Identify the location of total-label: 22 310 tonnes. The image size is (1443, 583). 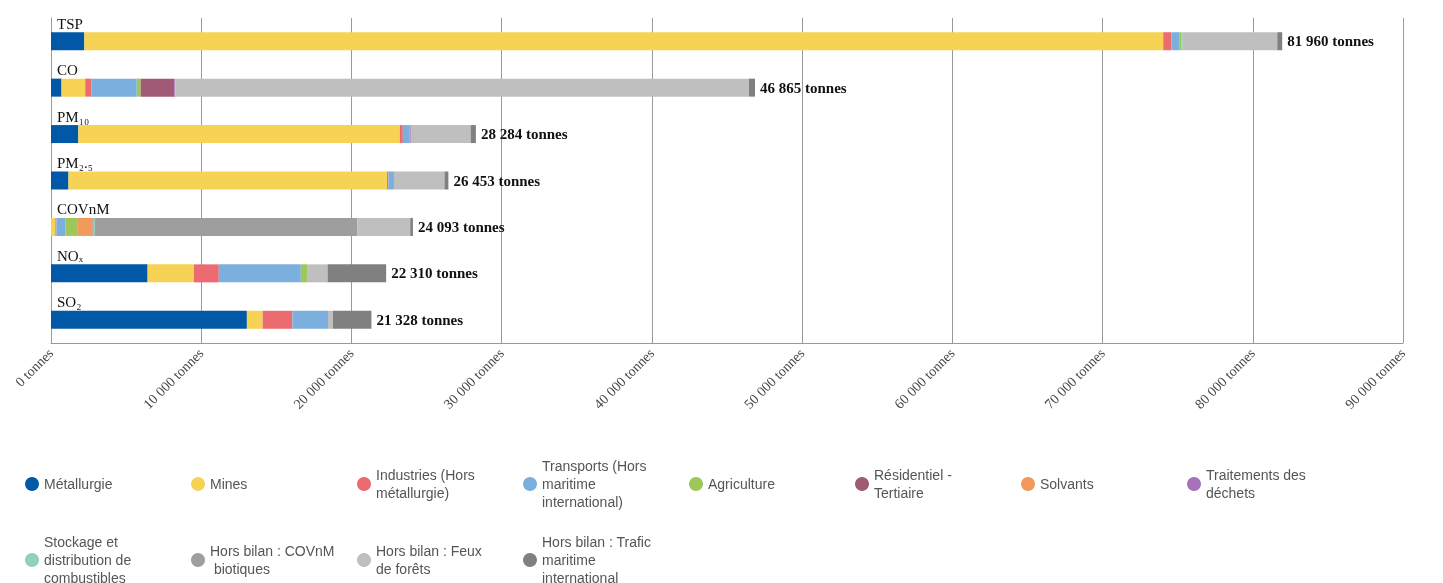
(434, 273).